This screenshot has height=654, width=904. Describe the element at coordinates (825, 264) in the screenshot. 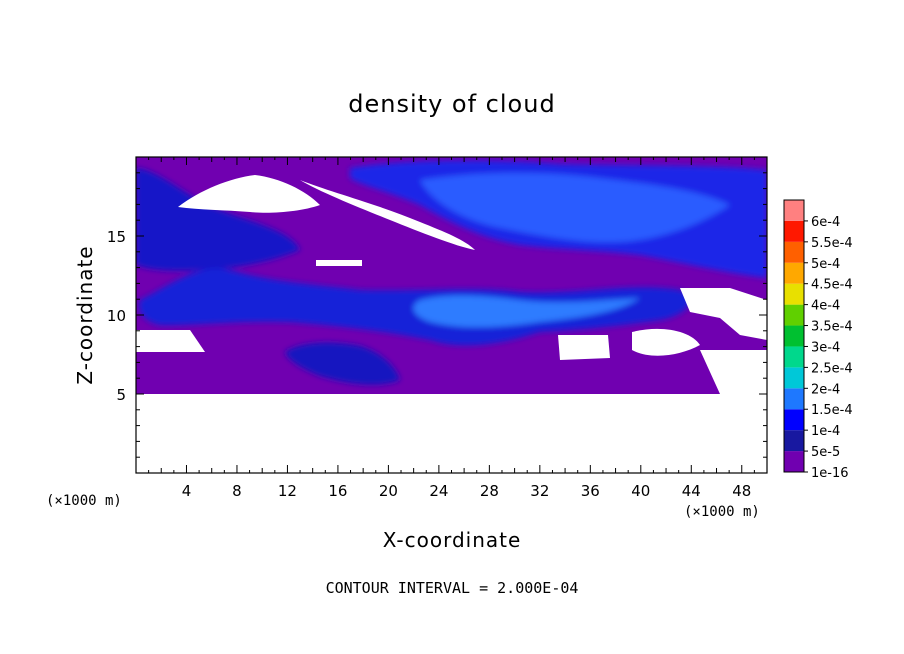

I see `colorbar-label: 5e-4` at that location.